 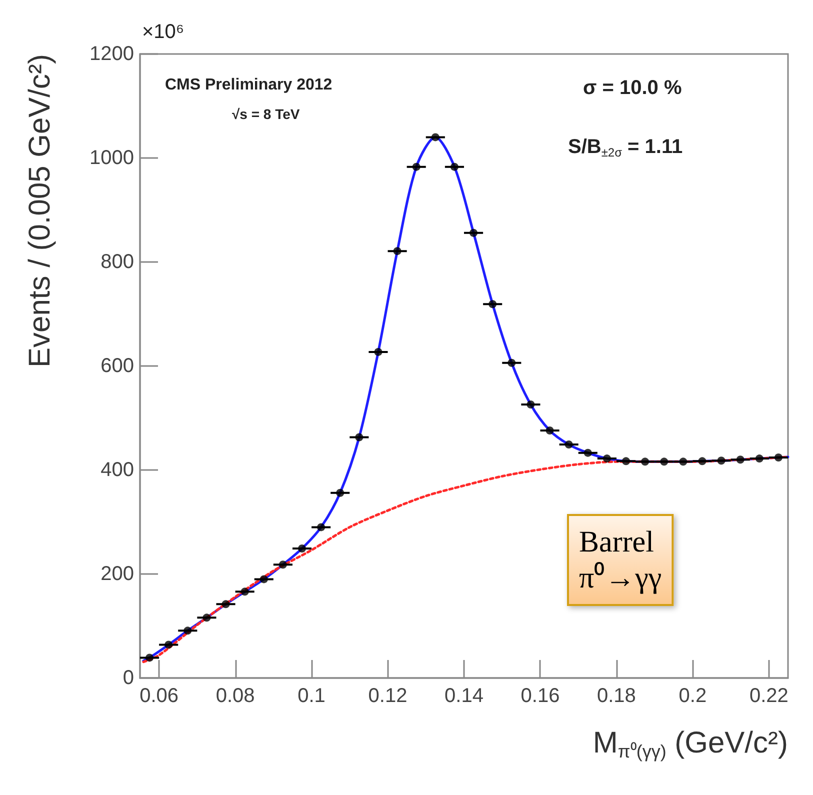 What do you see at coordinates (312, 696) in the screenshot?
I see `x-tick-label: 0.1` at bounding box center [312, 696].